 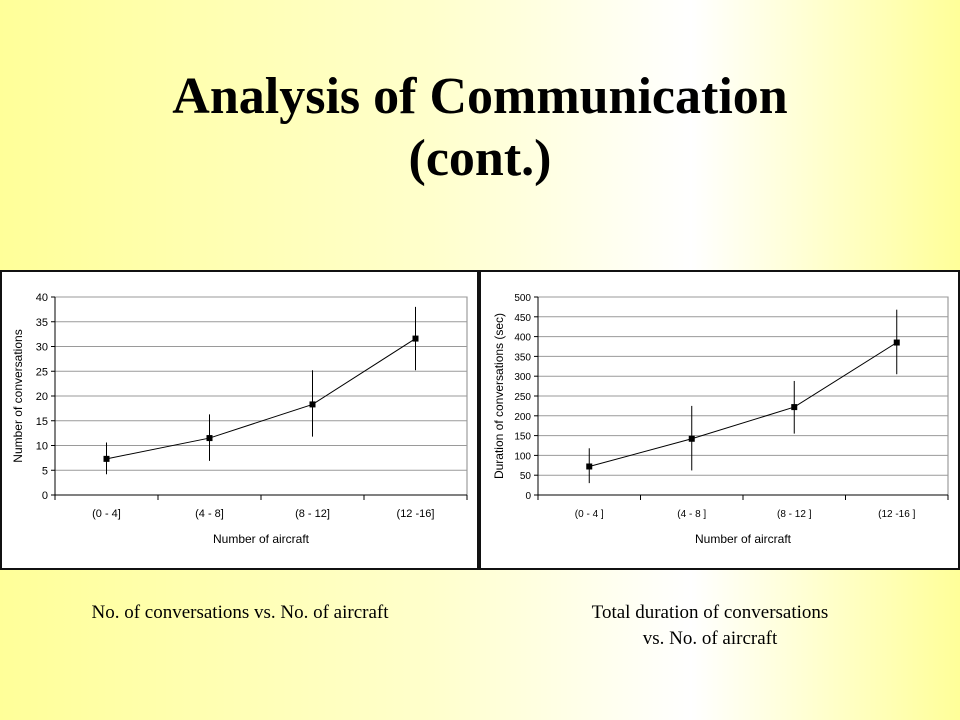 I want to click on chart2-y-tick-label: 150, so click(x=522, y=437).